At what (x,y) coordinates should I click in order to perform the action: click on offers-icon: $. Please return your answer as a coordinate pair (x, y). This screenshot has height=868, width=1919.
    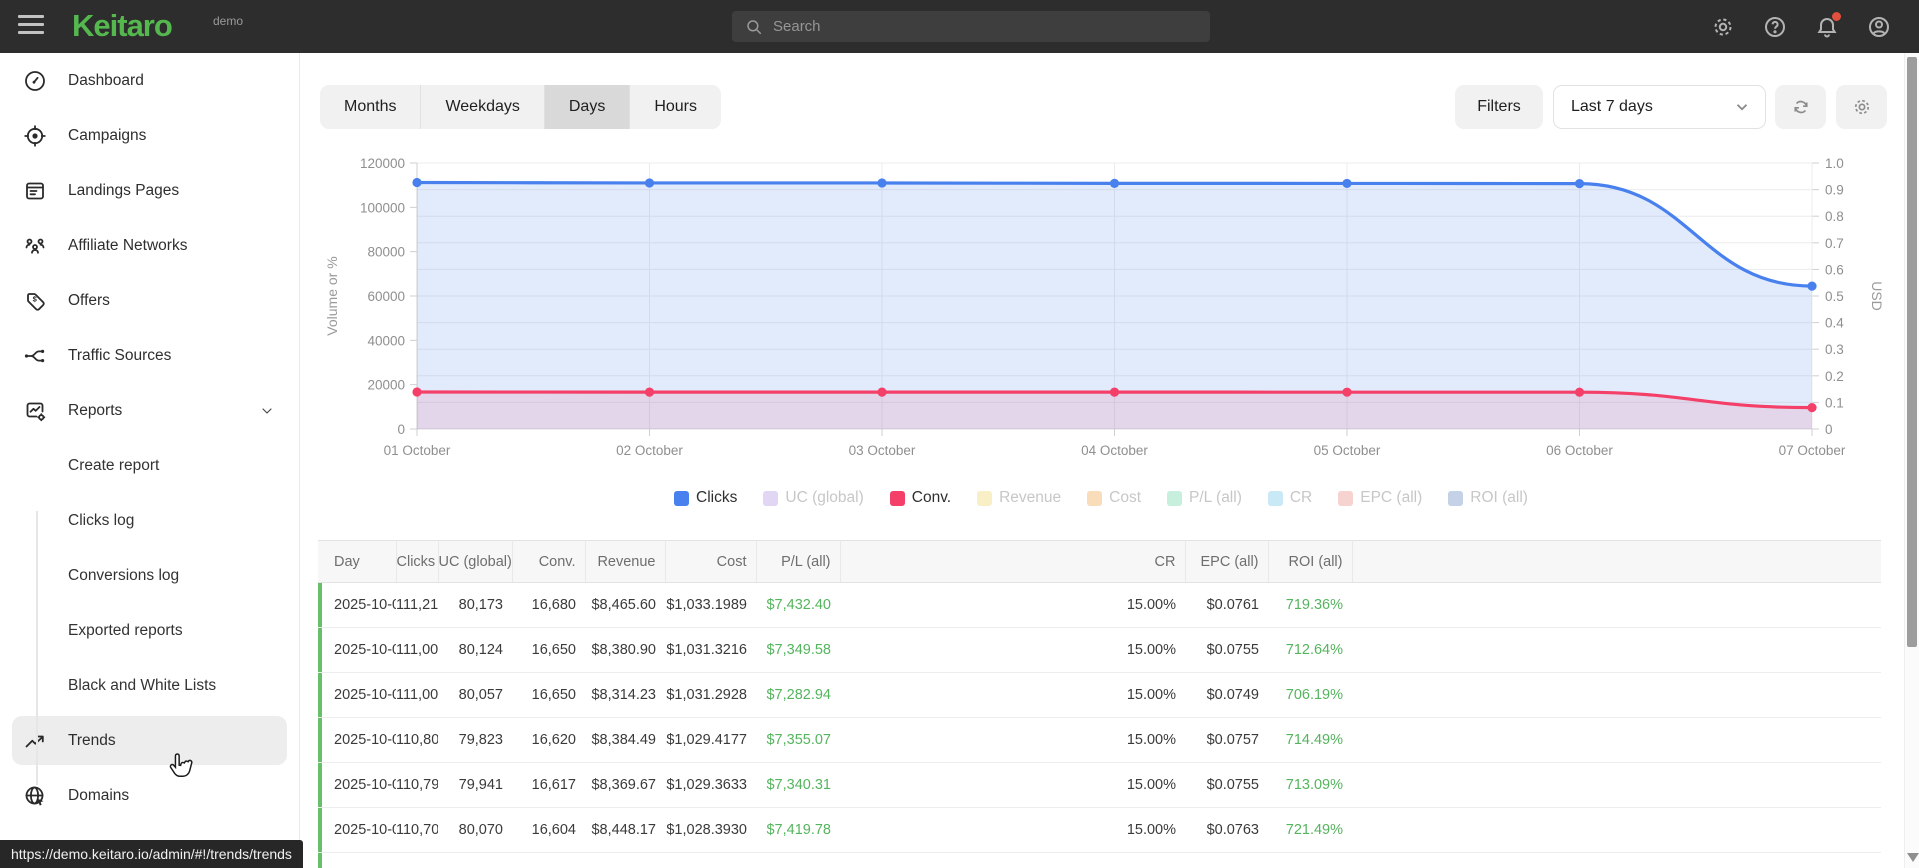
    Looking at the image, I should click on (36, 301).